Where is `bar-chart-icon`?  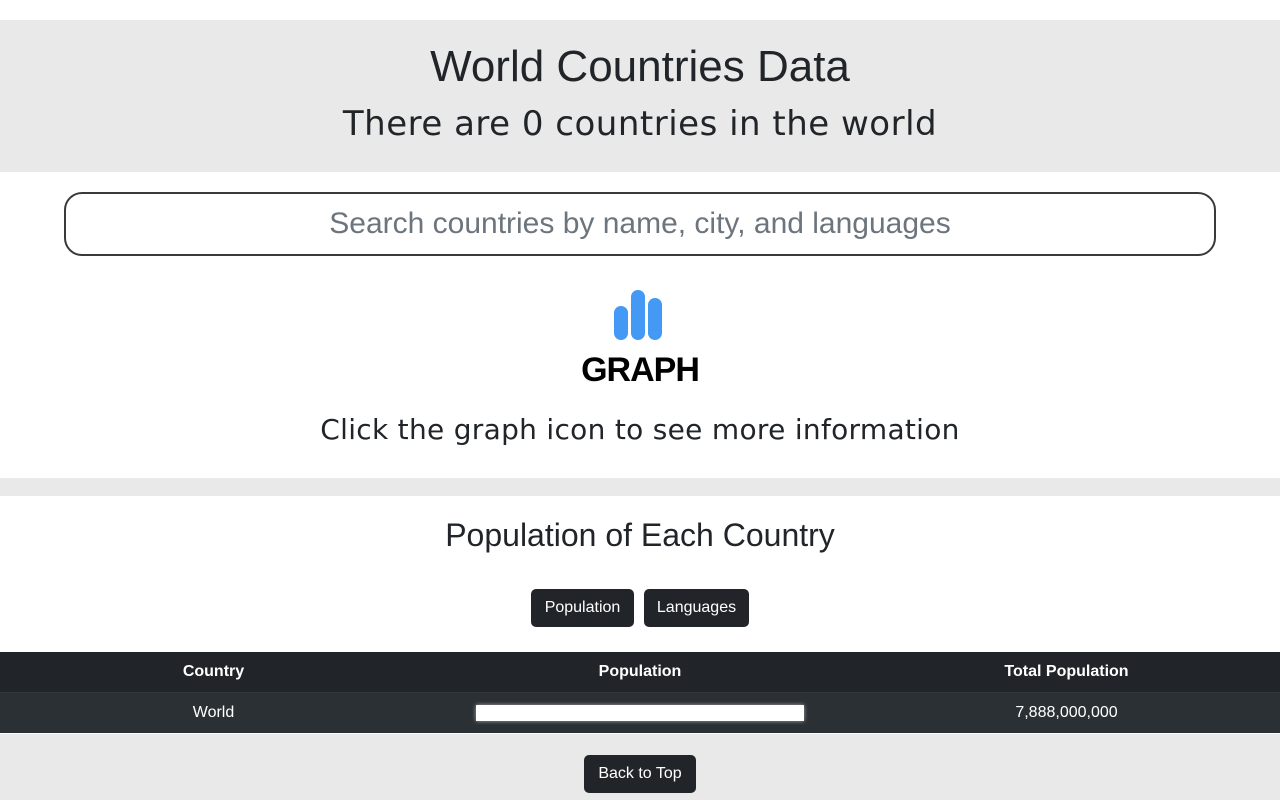 bar-chart-icon is located at coordinates (638, 315).